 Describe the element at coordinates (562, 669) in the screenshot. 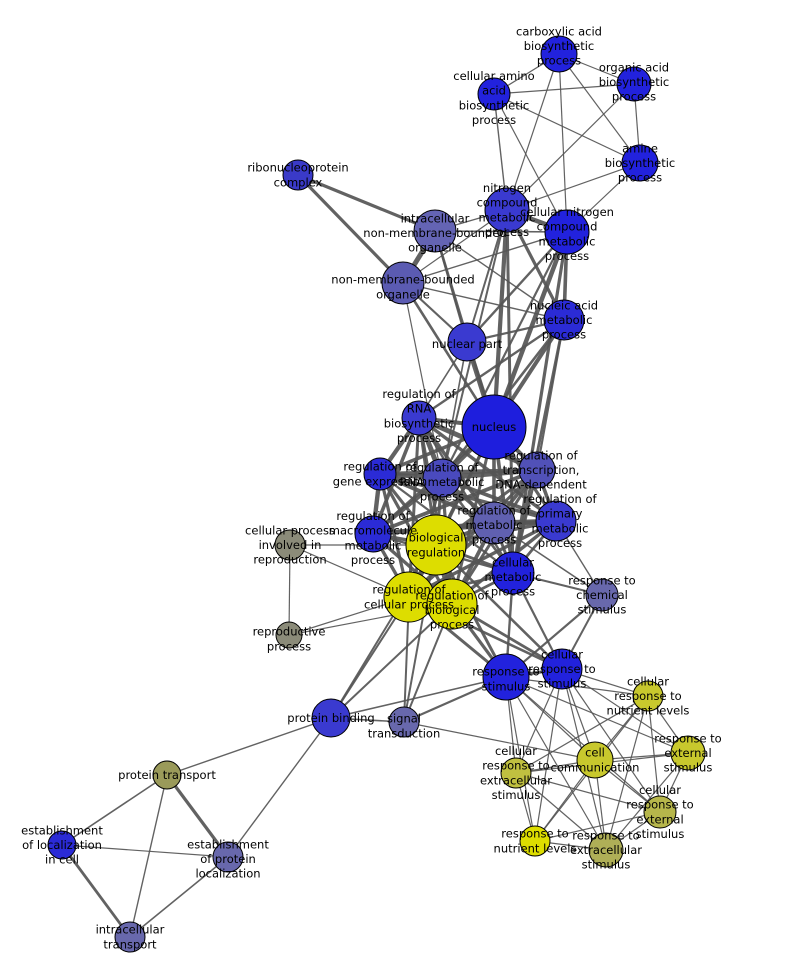

I see `graph-node-cellular-response-to-stimulus` at that location.